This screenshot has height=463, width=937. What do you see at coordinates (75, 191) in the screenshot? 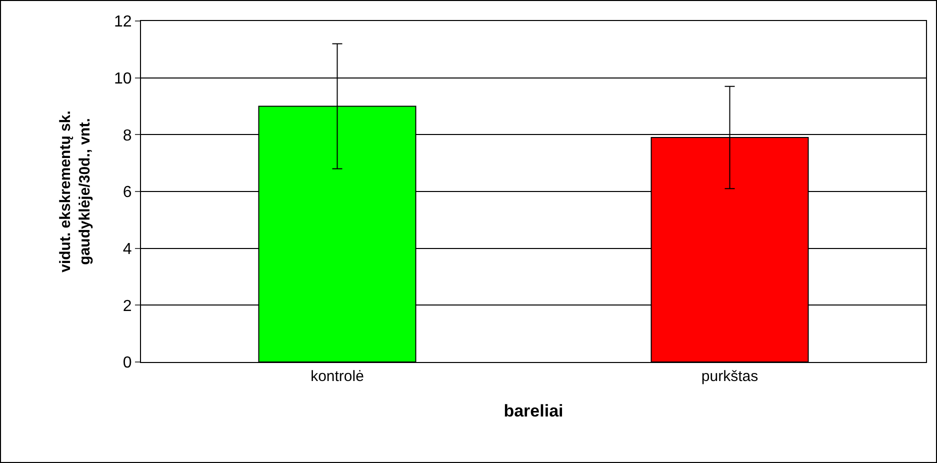
I see `y-axis-title: vidut. ekskrementų sk. gaudyklėje/30d., vnt.` at bounding box center [75, 191].